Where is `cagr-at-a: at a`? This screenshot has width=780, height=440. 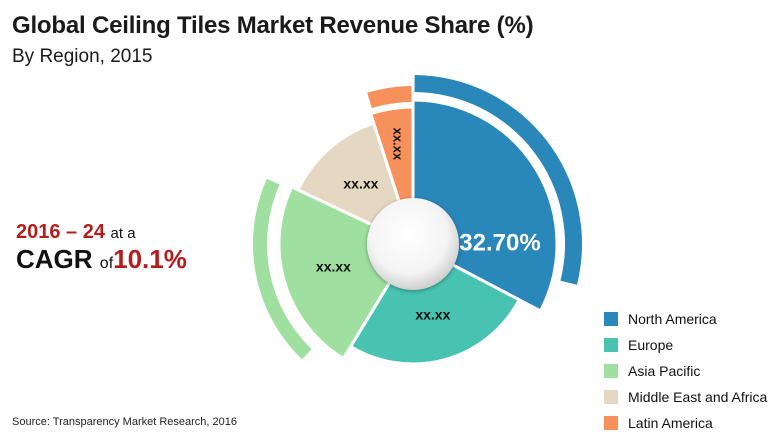
cagr-at-a: at a is located at coordinates (123, 233).